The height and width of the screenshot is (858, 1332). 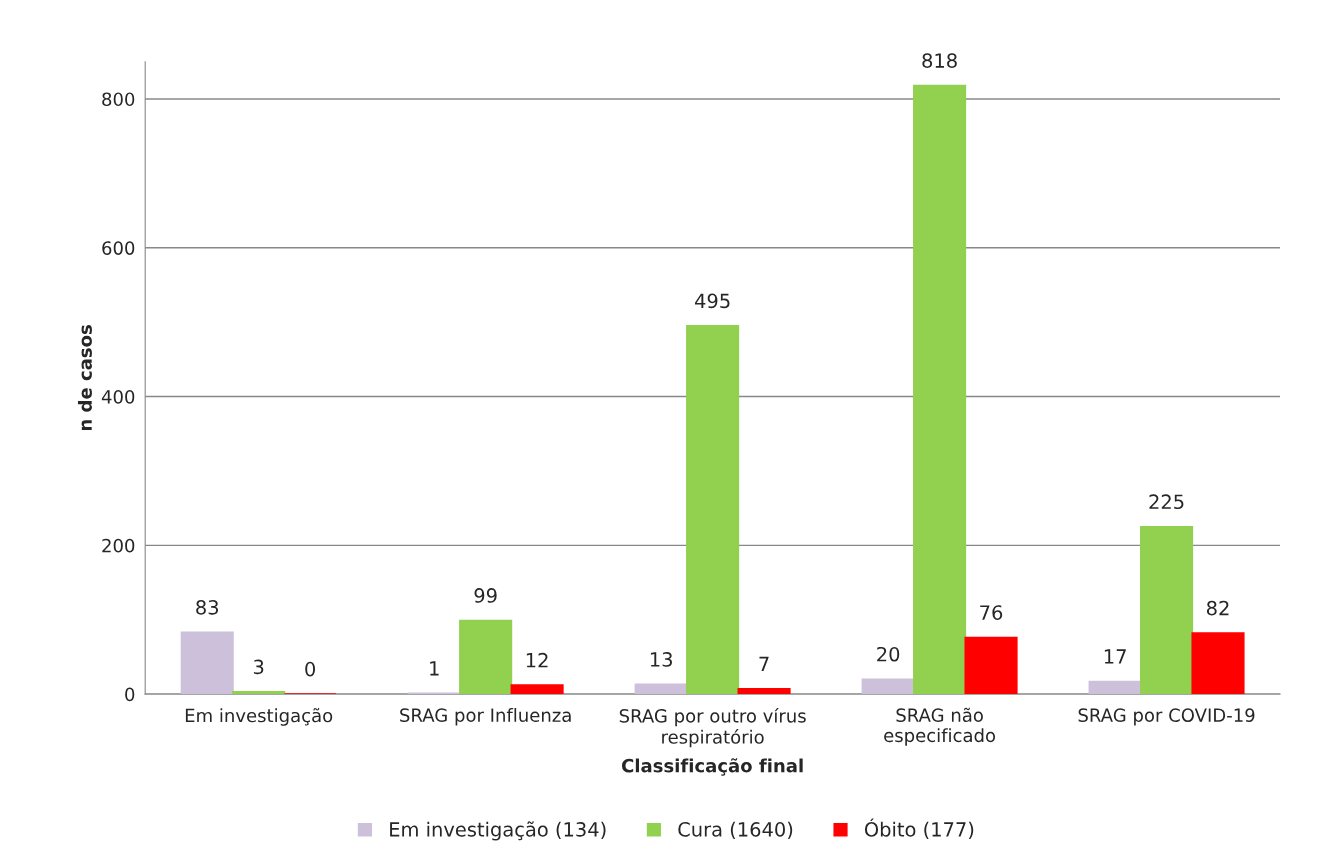 I want to click on data-label: 818, so click(x=939, y=60).